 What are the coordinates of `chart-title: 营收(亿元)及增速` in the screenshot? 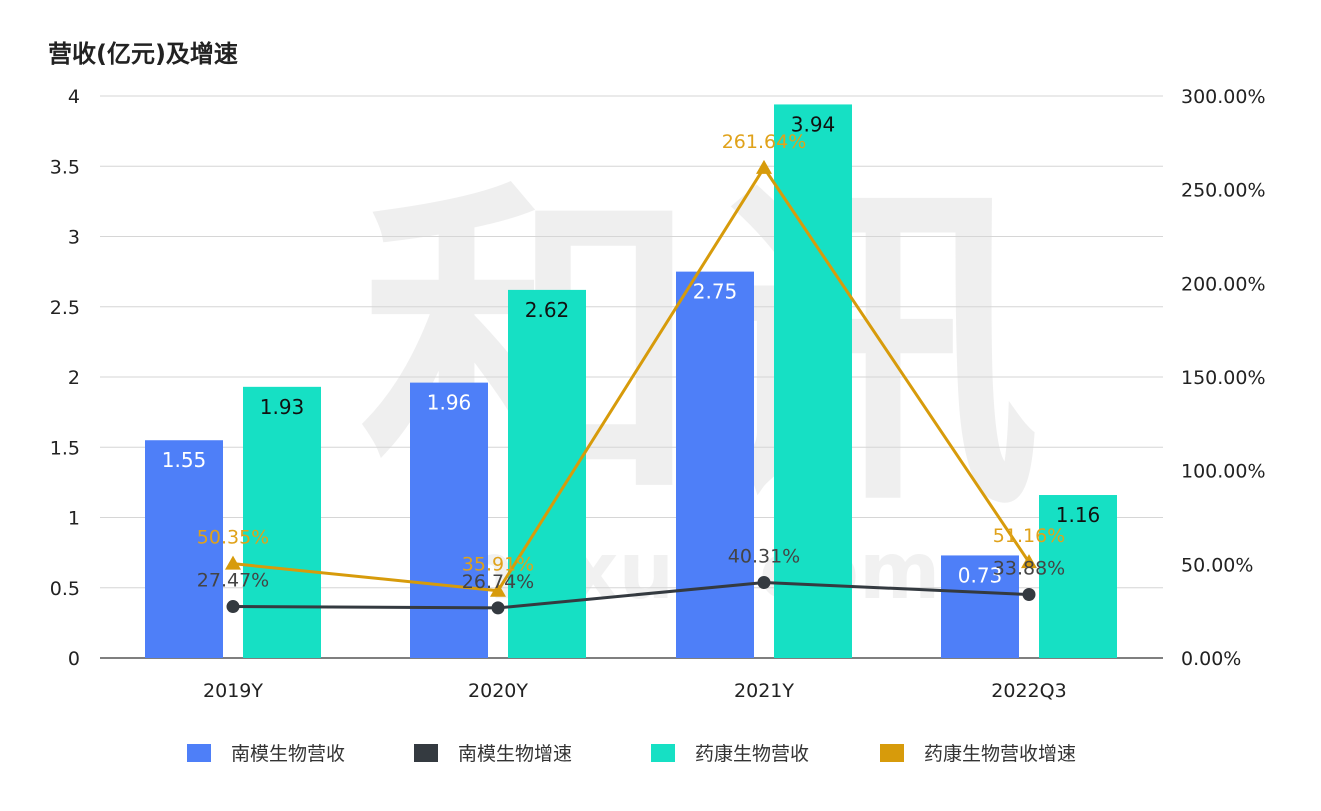 It's located at (143, 54).